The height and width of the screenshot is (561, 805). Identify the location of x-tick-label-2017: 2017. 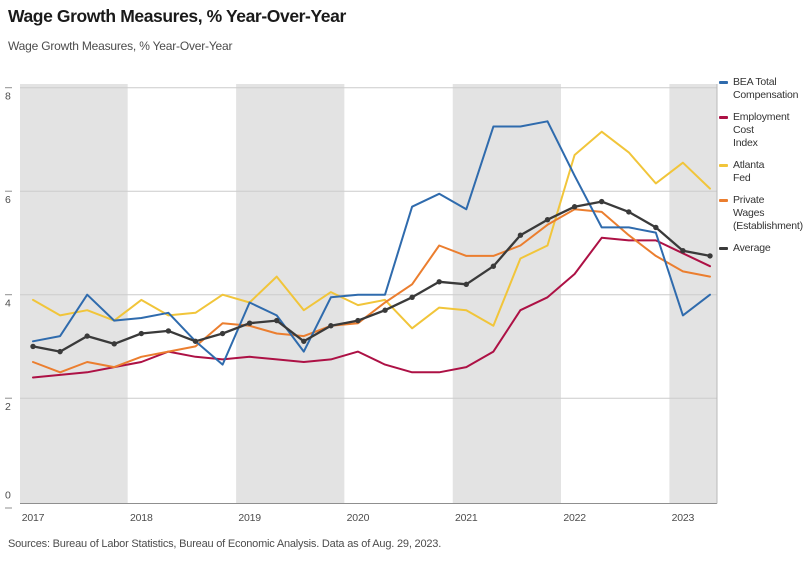
(33, 518).